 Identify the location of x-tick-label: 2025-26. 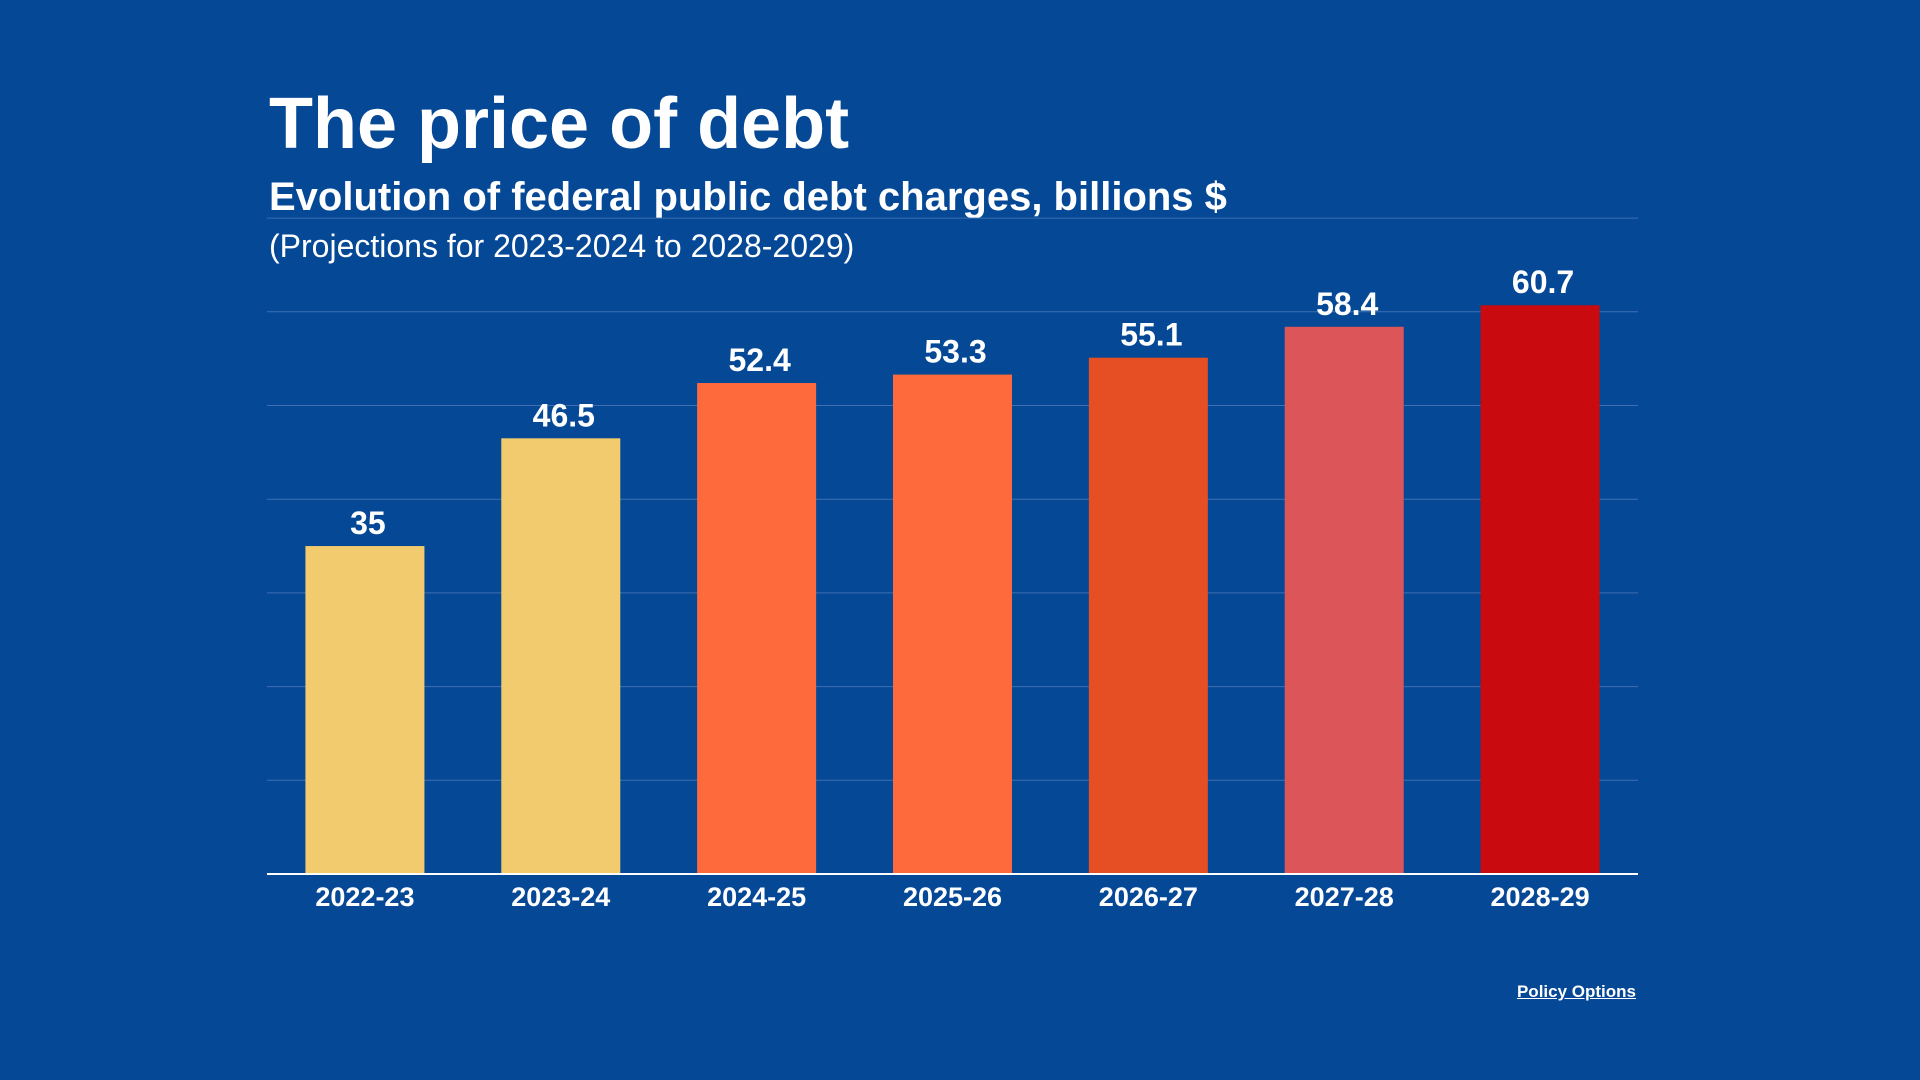
(952, 897).